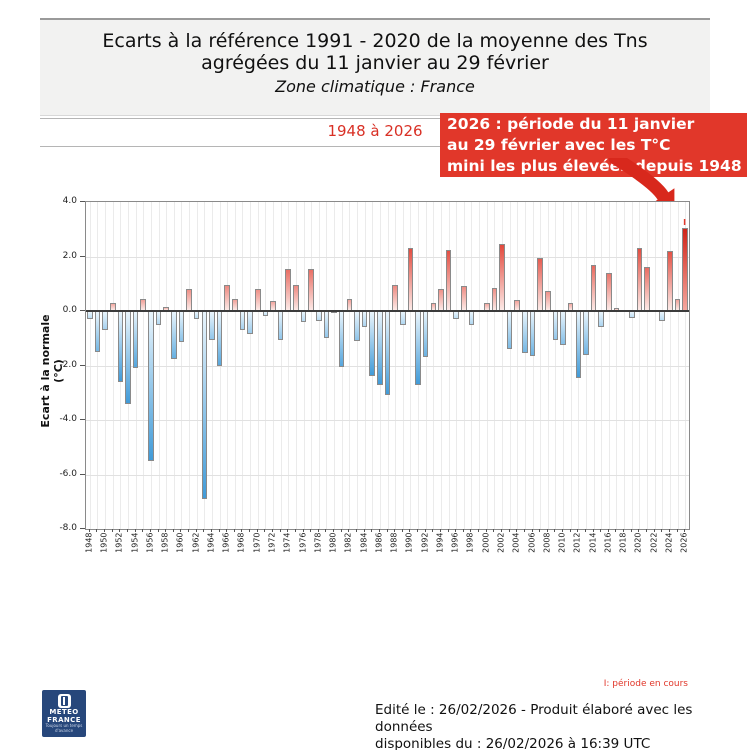  What do you see at coordinates (654, 542) in the screenshot?
I see `x-axis-tick-label: 2022` at bounding box center [654, 542].